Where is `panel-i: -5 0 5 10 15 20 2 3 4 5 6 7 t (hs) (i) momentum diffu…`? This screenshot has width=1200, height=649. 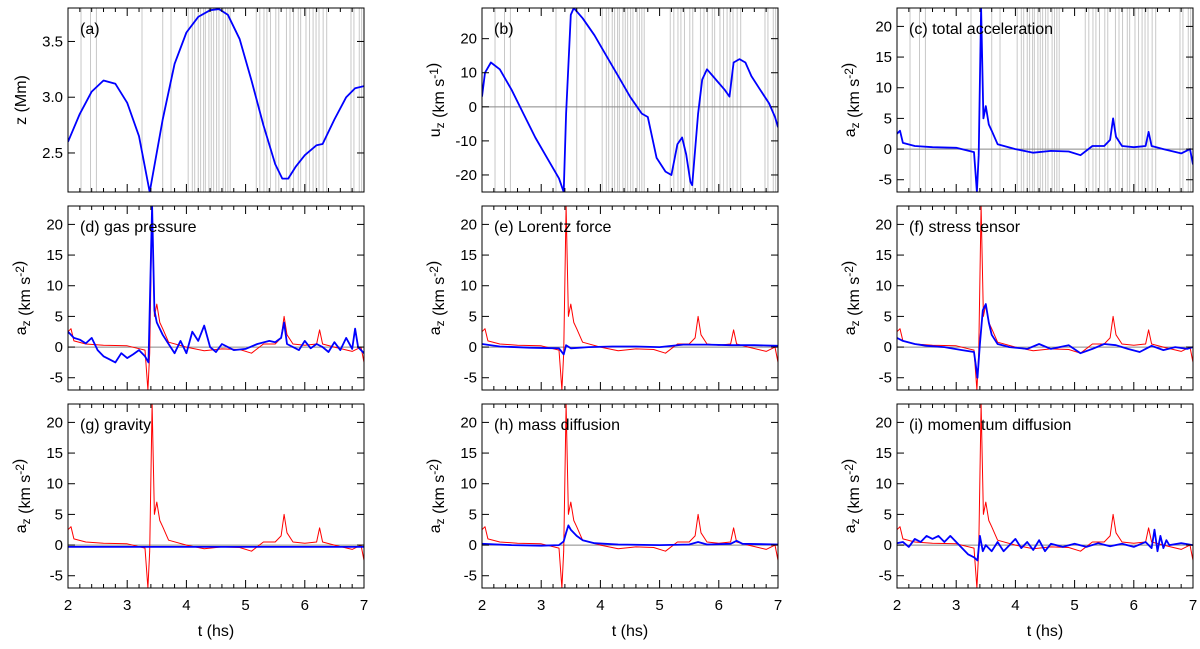 panel-i: -5 0 5 10 15 20 2 3 4 5 6 7 t (hs) (i) momentum diffu… is located at coordinates (1018, 521).